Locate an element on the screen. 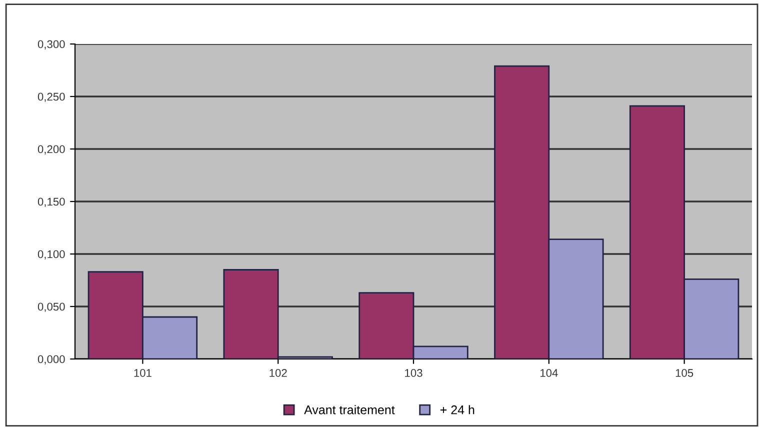  legend-label: + 24 h is located at coordinates (457, 409).